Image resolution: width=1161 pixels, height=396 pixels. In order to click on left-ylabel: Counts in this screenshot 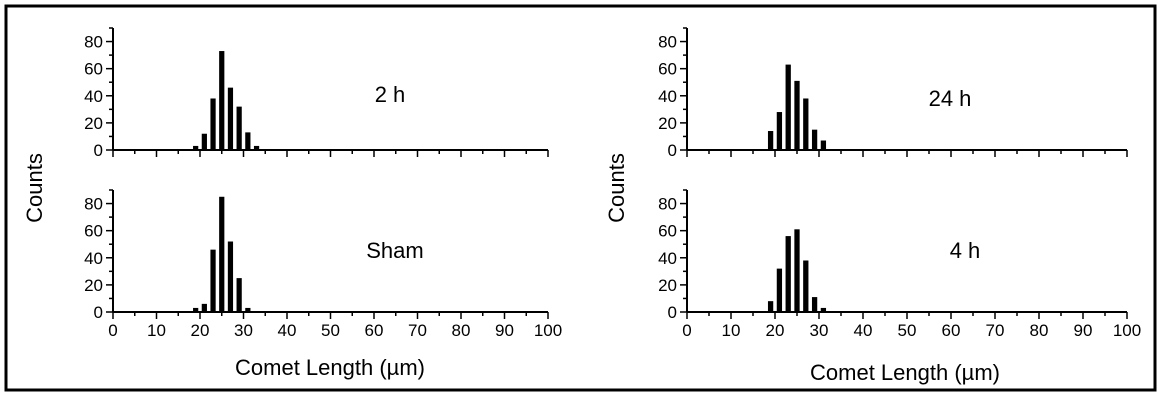, I will do `click(34, 188)`.